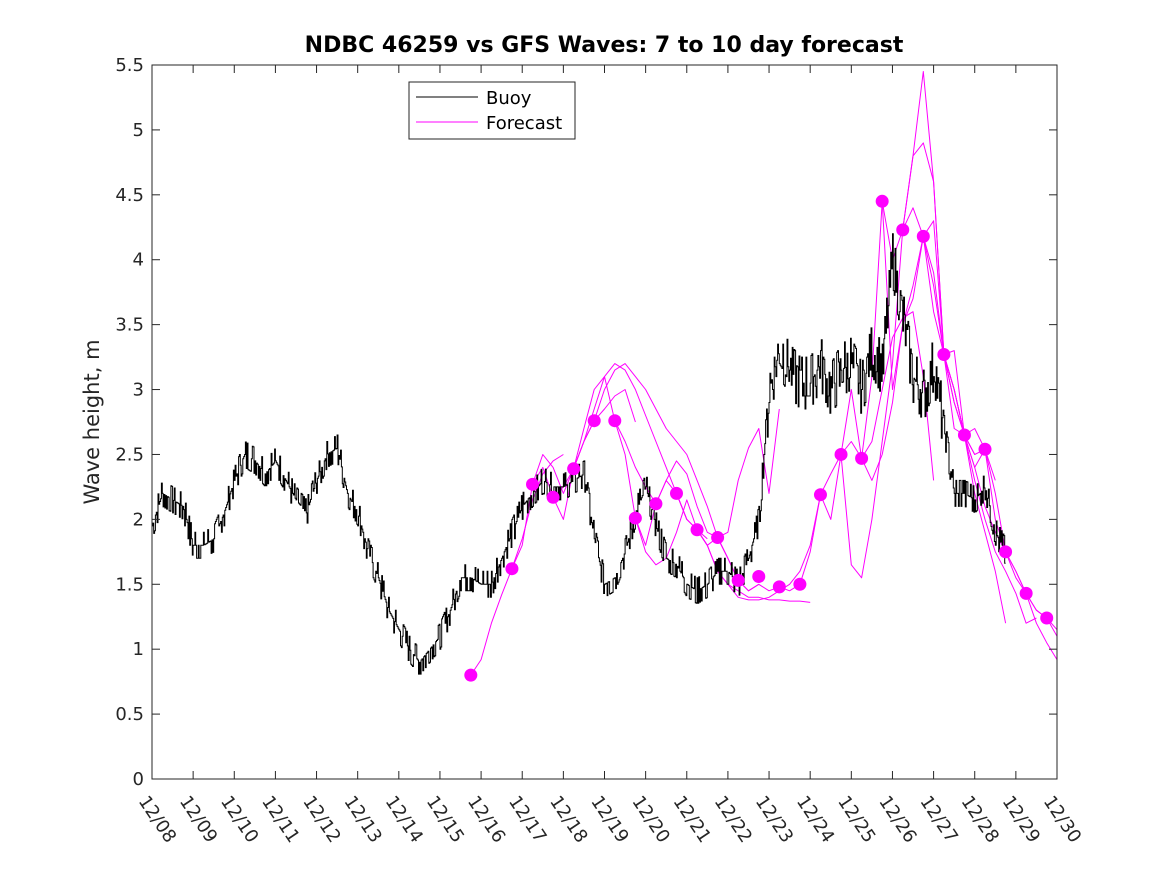 This screenshot has height=875, width=1167. I want to click on legend-forecast-label: Forecast, so click(524, 123).